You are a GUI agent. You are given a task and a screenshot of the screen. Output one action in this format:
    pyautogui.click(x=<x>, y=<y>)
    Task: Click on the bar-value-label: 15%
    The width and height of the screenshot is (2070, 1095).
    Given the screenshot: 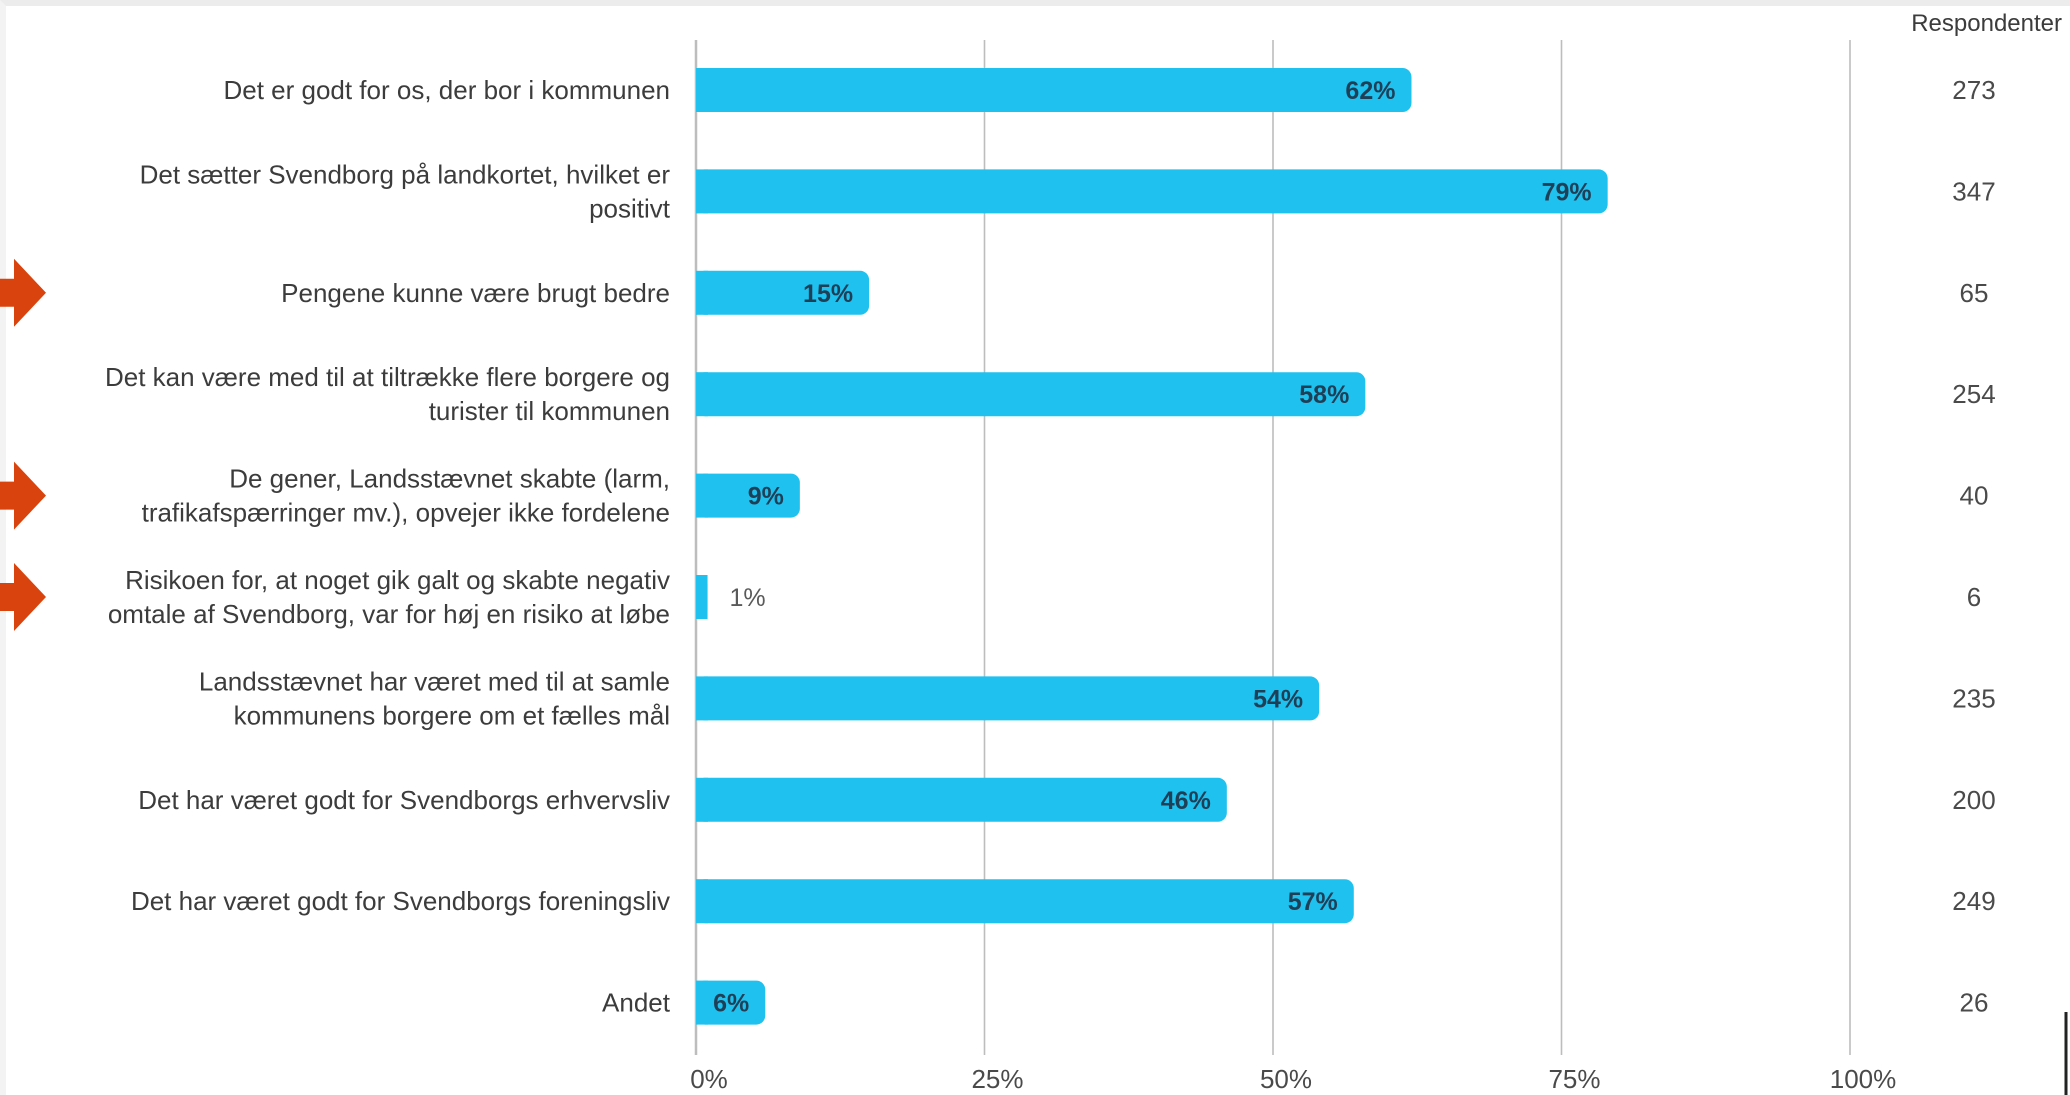 What is the action you would take?
    pyautogui.click(x=828, y=294)
    